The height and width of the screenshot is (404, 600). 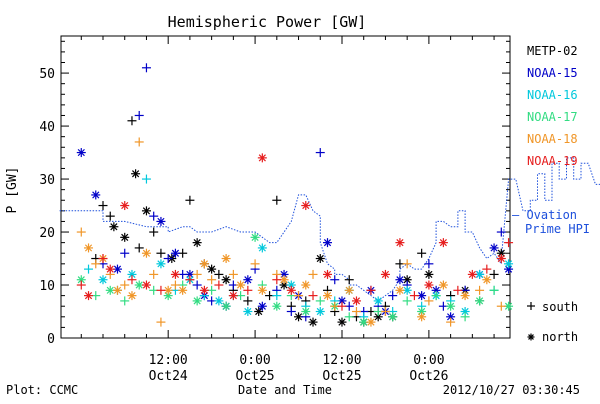 What do you see at coordinates (552, 139) in the screenshot?
I see `legend-entry: NOAA-18` at bounding box center [552, 139].